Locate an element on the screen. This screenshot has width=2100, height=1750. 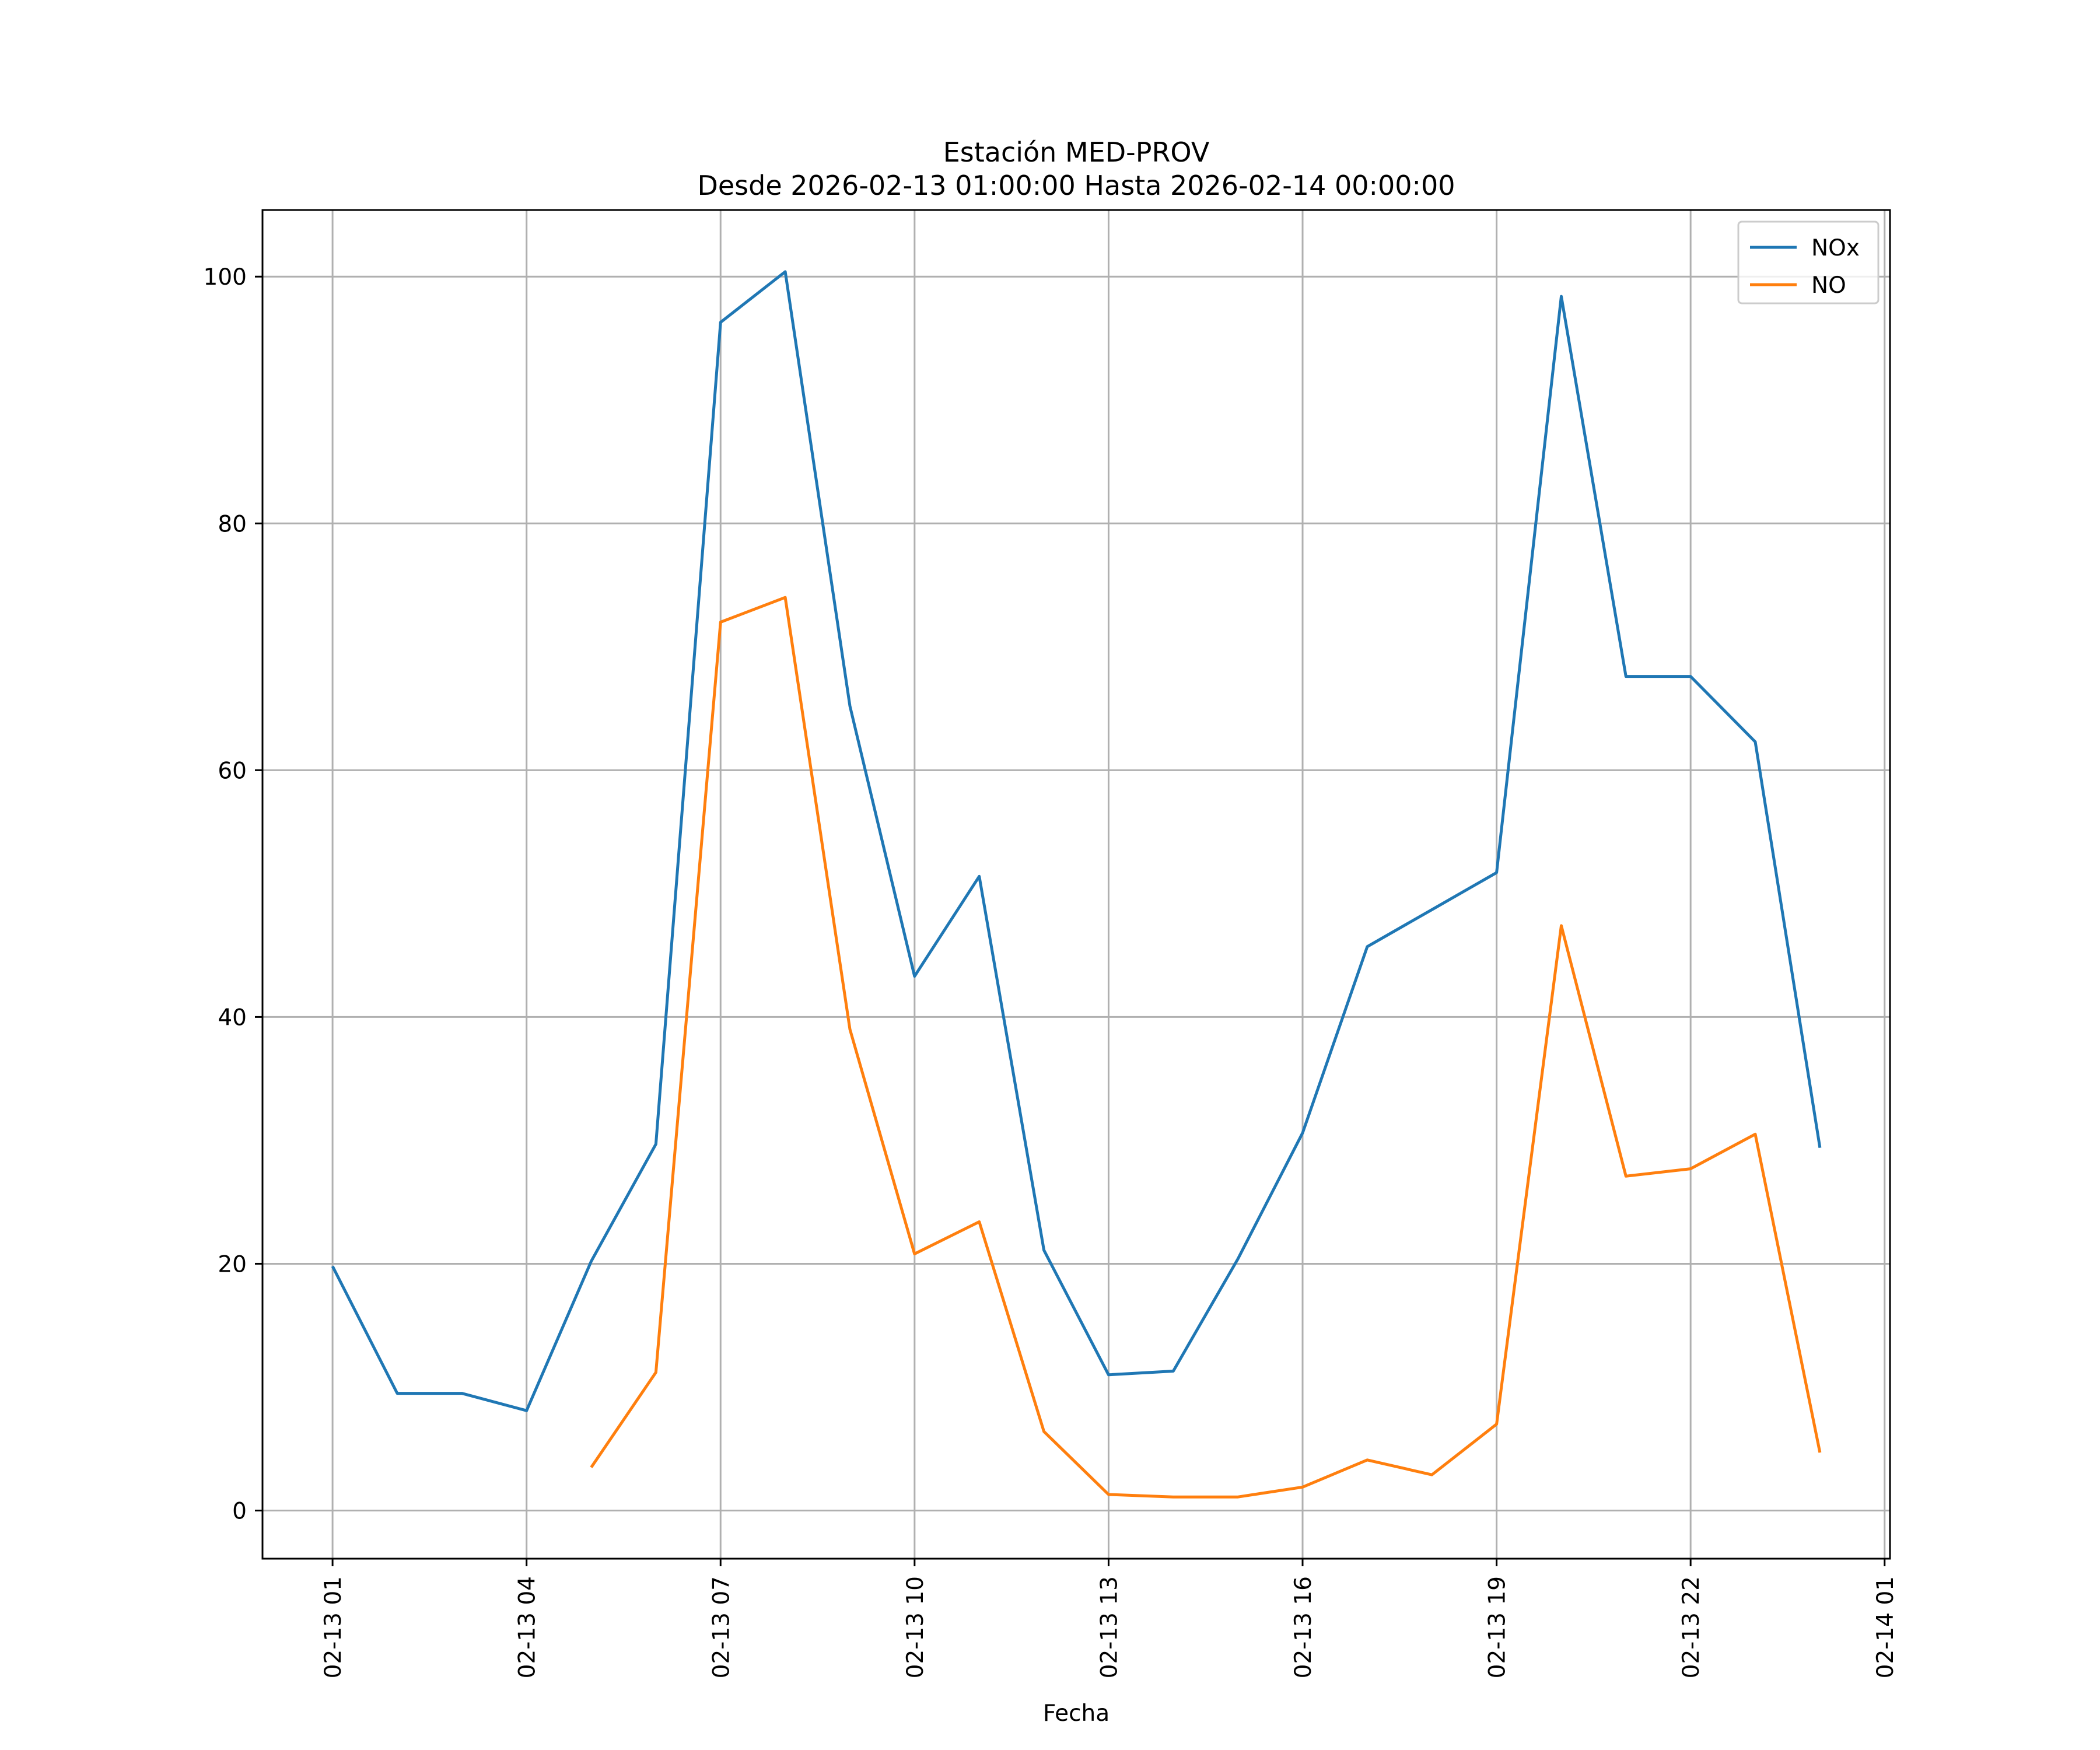
x-tick-label: 02-13 01 is located at coordinates (333, 1627).